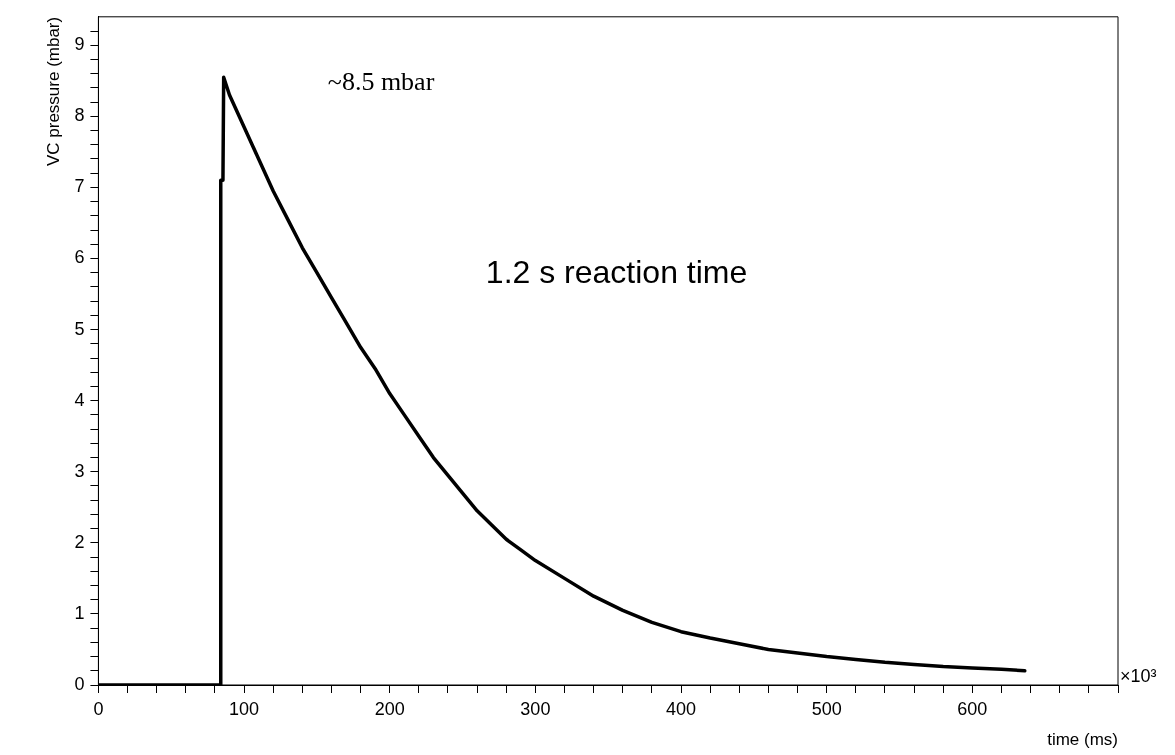 The width and height of the screenshot is (1175, 755). What do you see at coordinates (826, 708) in the screenshot?
I see `x-tick-label: 500` at bounding box center [826, 708].